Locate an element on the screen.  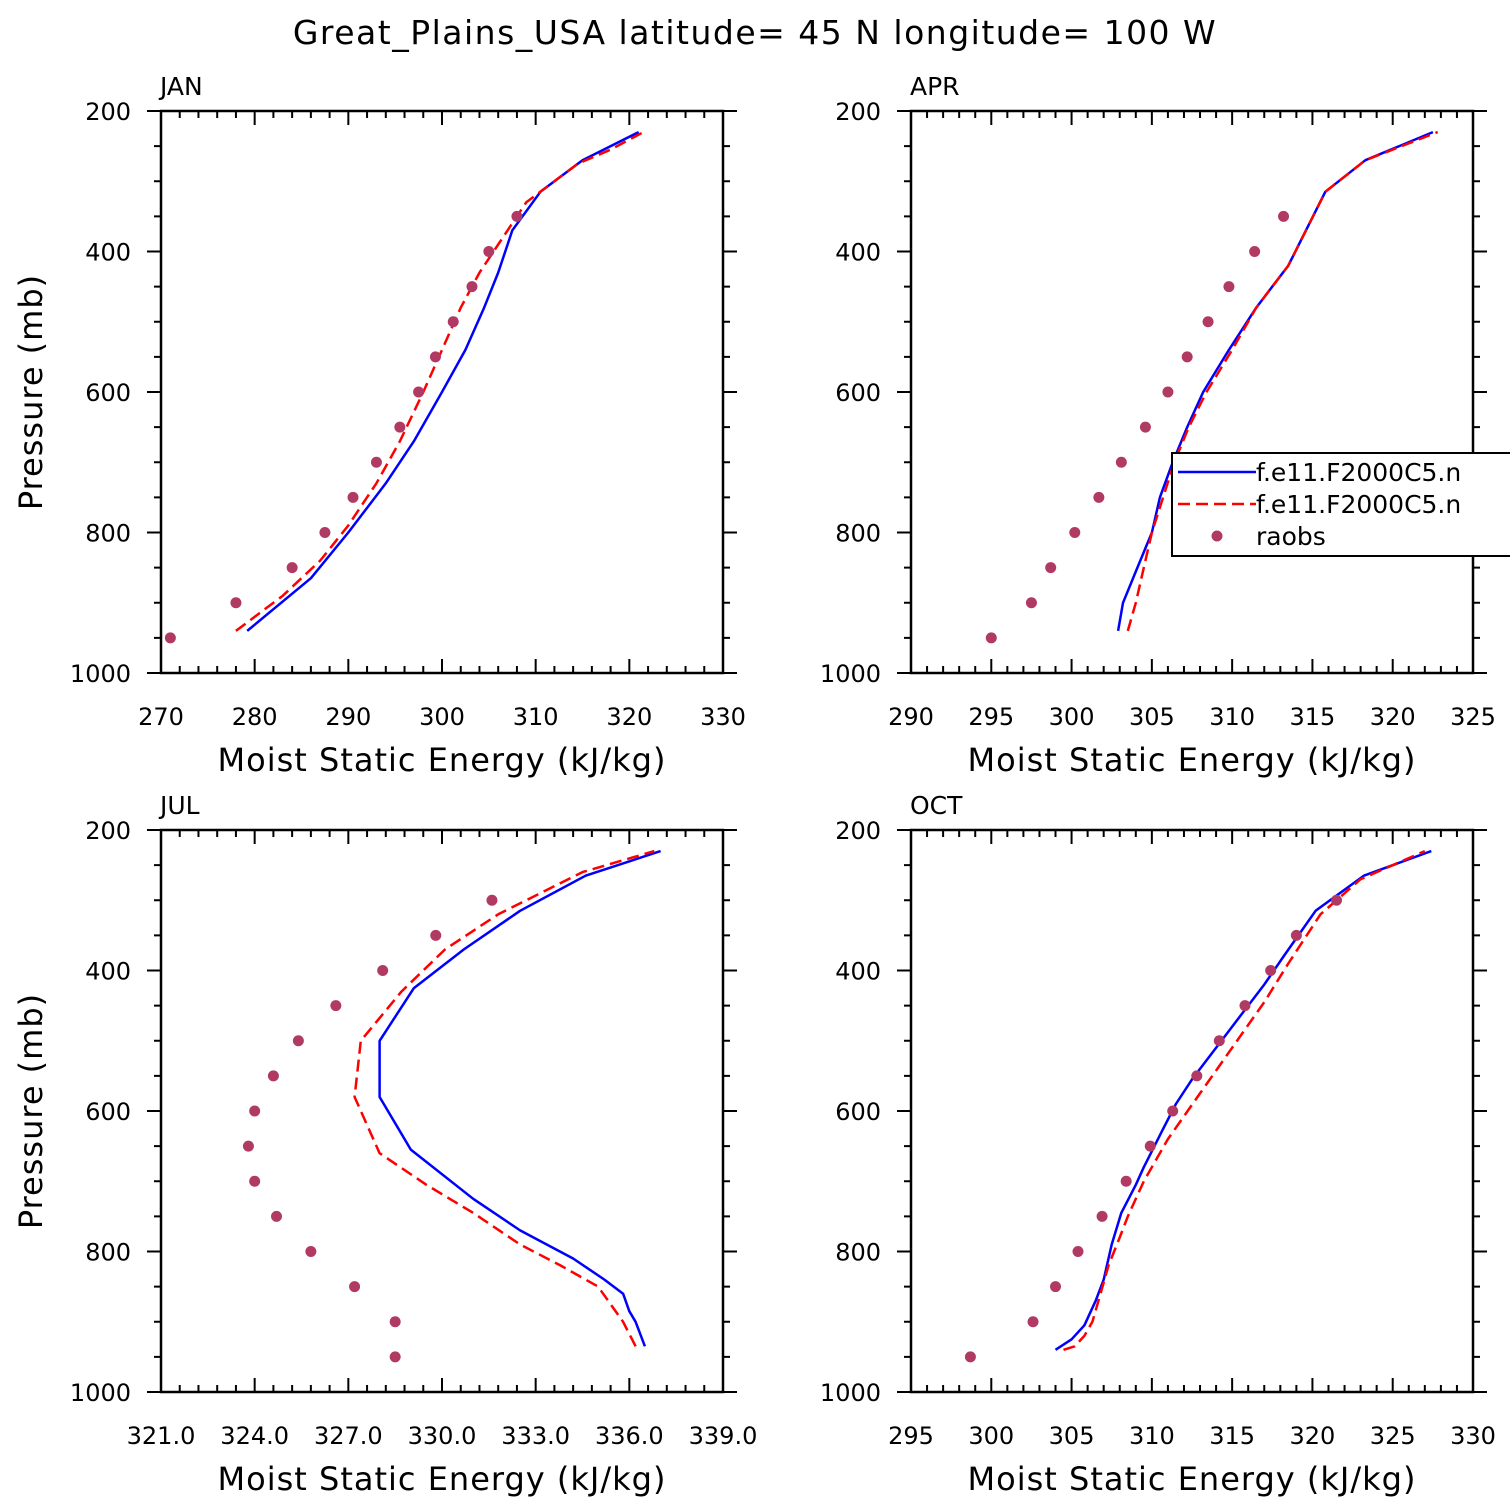
x-tick-label: 290 is located at coordinates (911, 717).